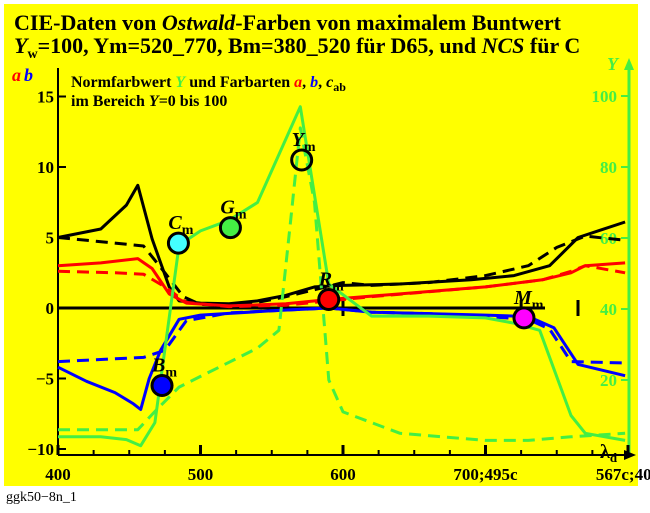 The height and width of the screenshot is (513, 650). Describe the element at coordinates (50, 308) in the screenshot. I see `y-left-tick-label: 0` at that location.